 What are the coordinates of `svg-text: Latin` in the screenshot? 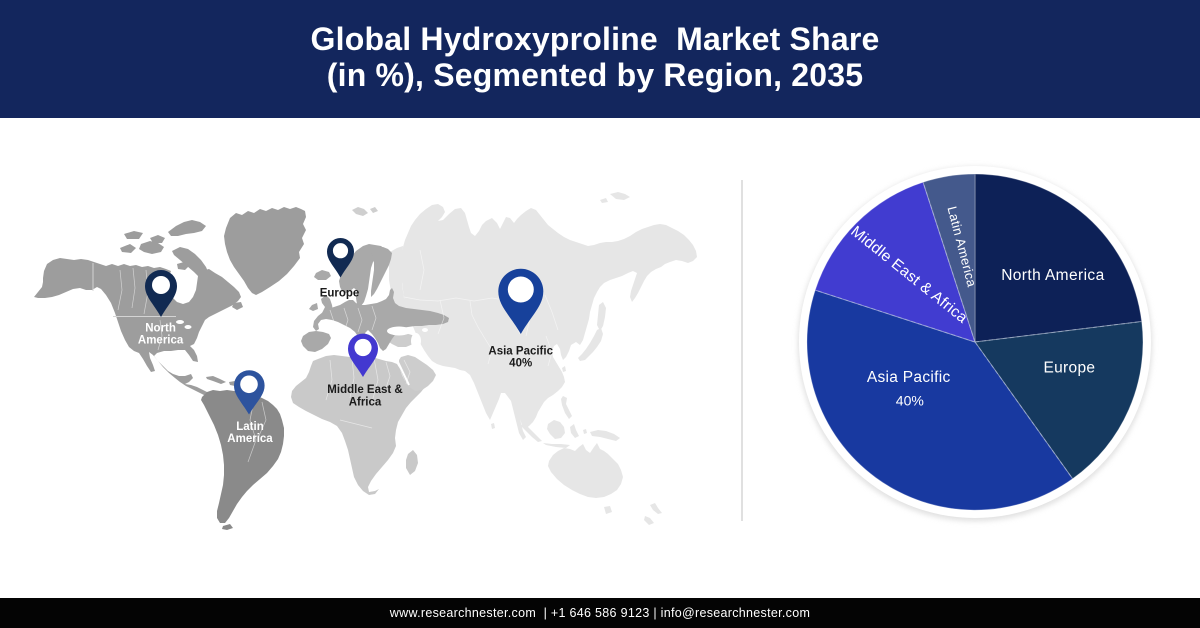 It's located at (249, 427).